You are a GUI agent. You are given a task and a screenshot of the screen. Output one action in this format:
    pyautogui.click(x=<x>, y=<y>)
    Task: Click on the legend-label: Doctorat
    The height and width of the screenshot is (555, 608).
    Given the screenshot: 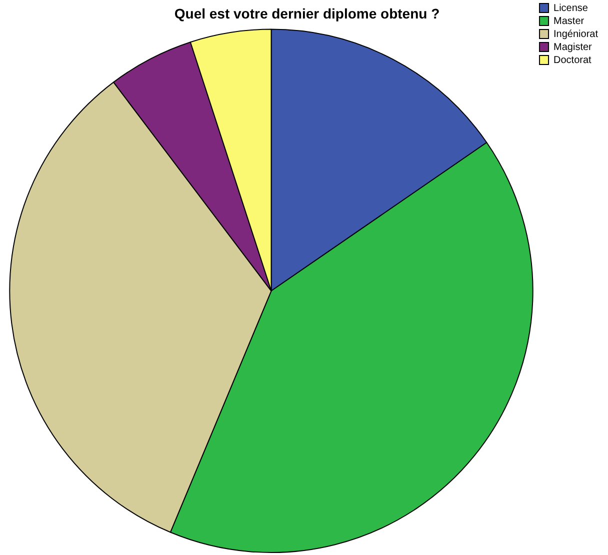 What is the action you would take?
    pyautogui.click(x=573, y=60)
    